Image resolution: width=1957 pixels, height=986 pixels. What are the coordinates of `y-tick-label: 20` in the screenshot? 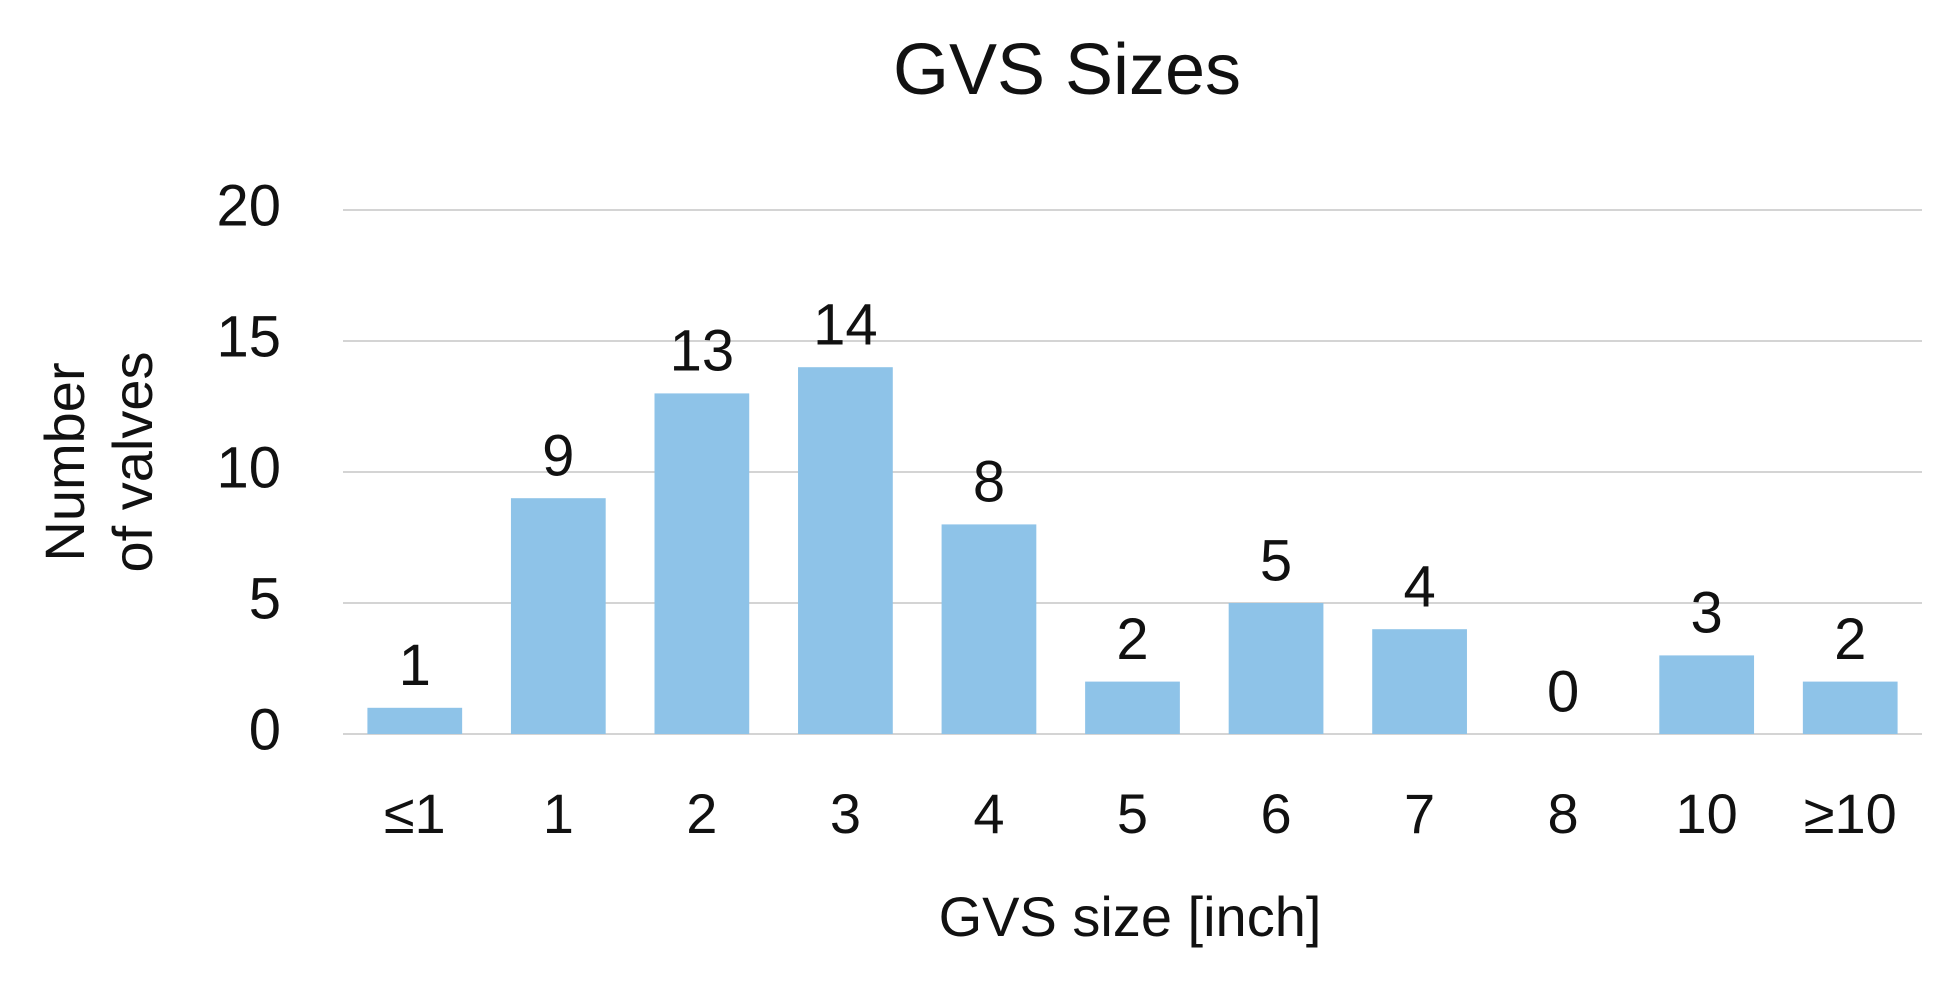 It's located at (248, 205).